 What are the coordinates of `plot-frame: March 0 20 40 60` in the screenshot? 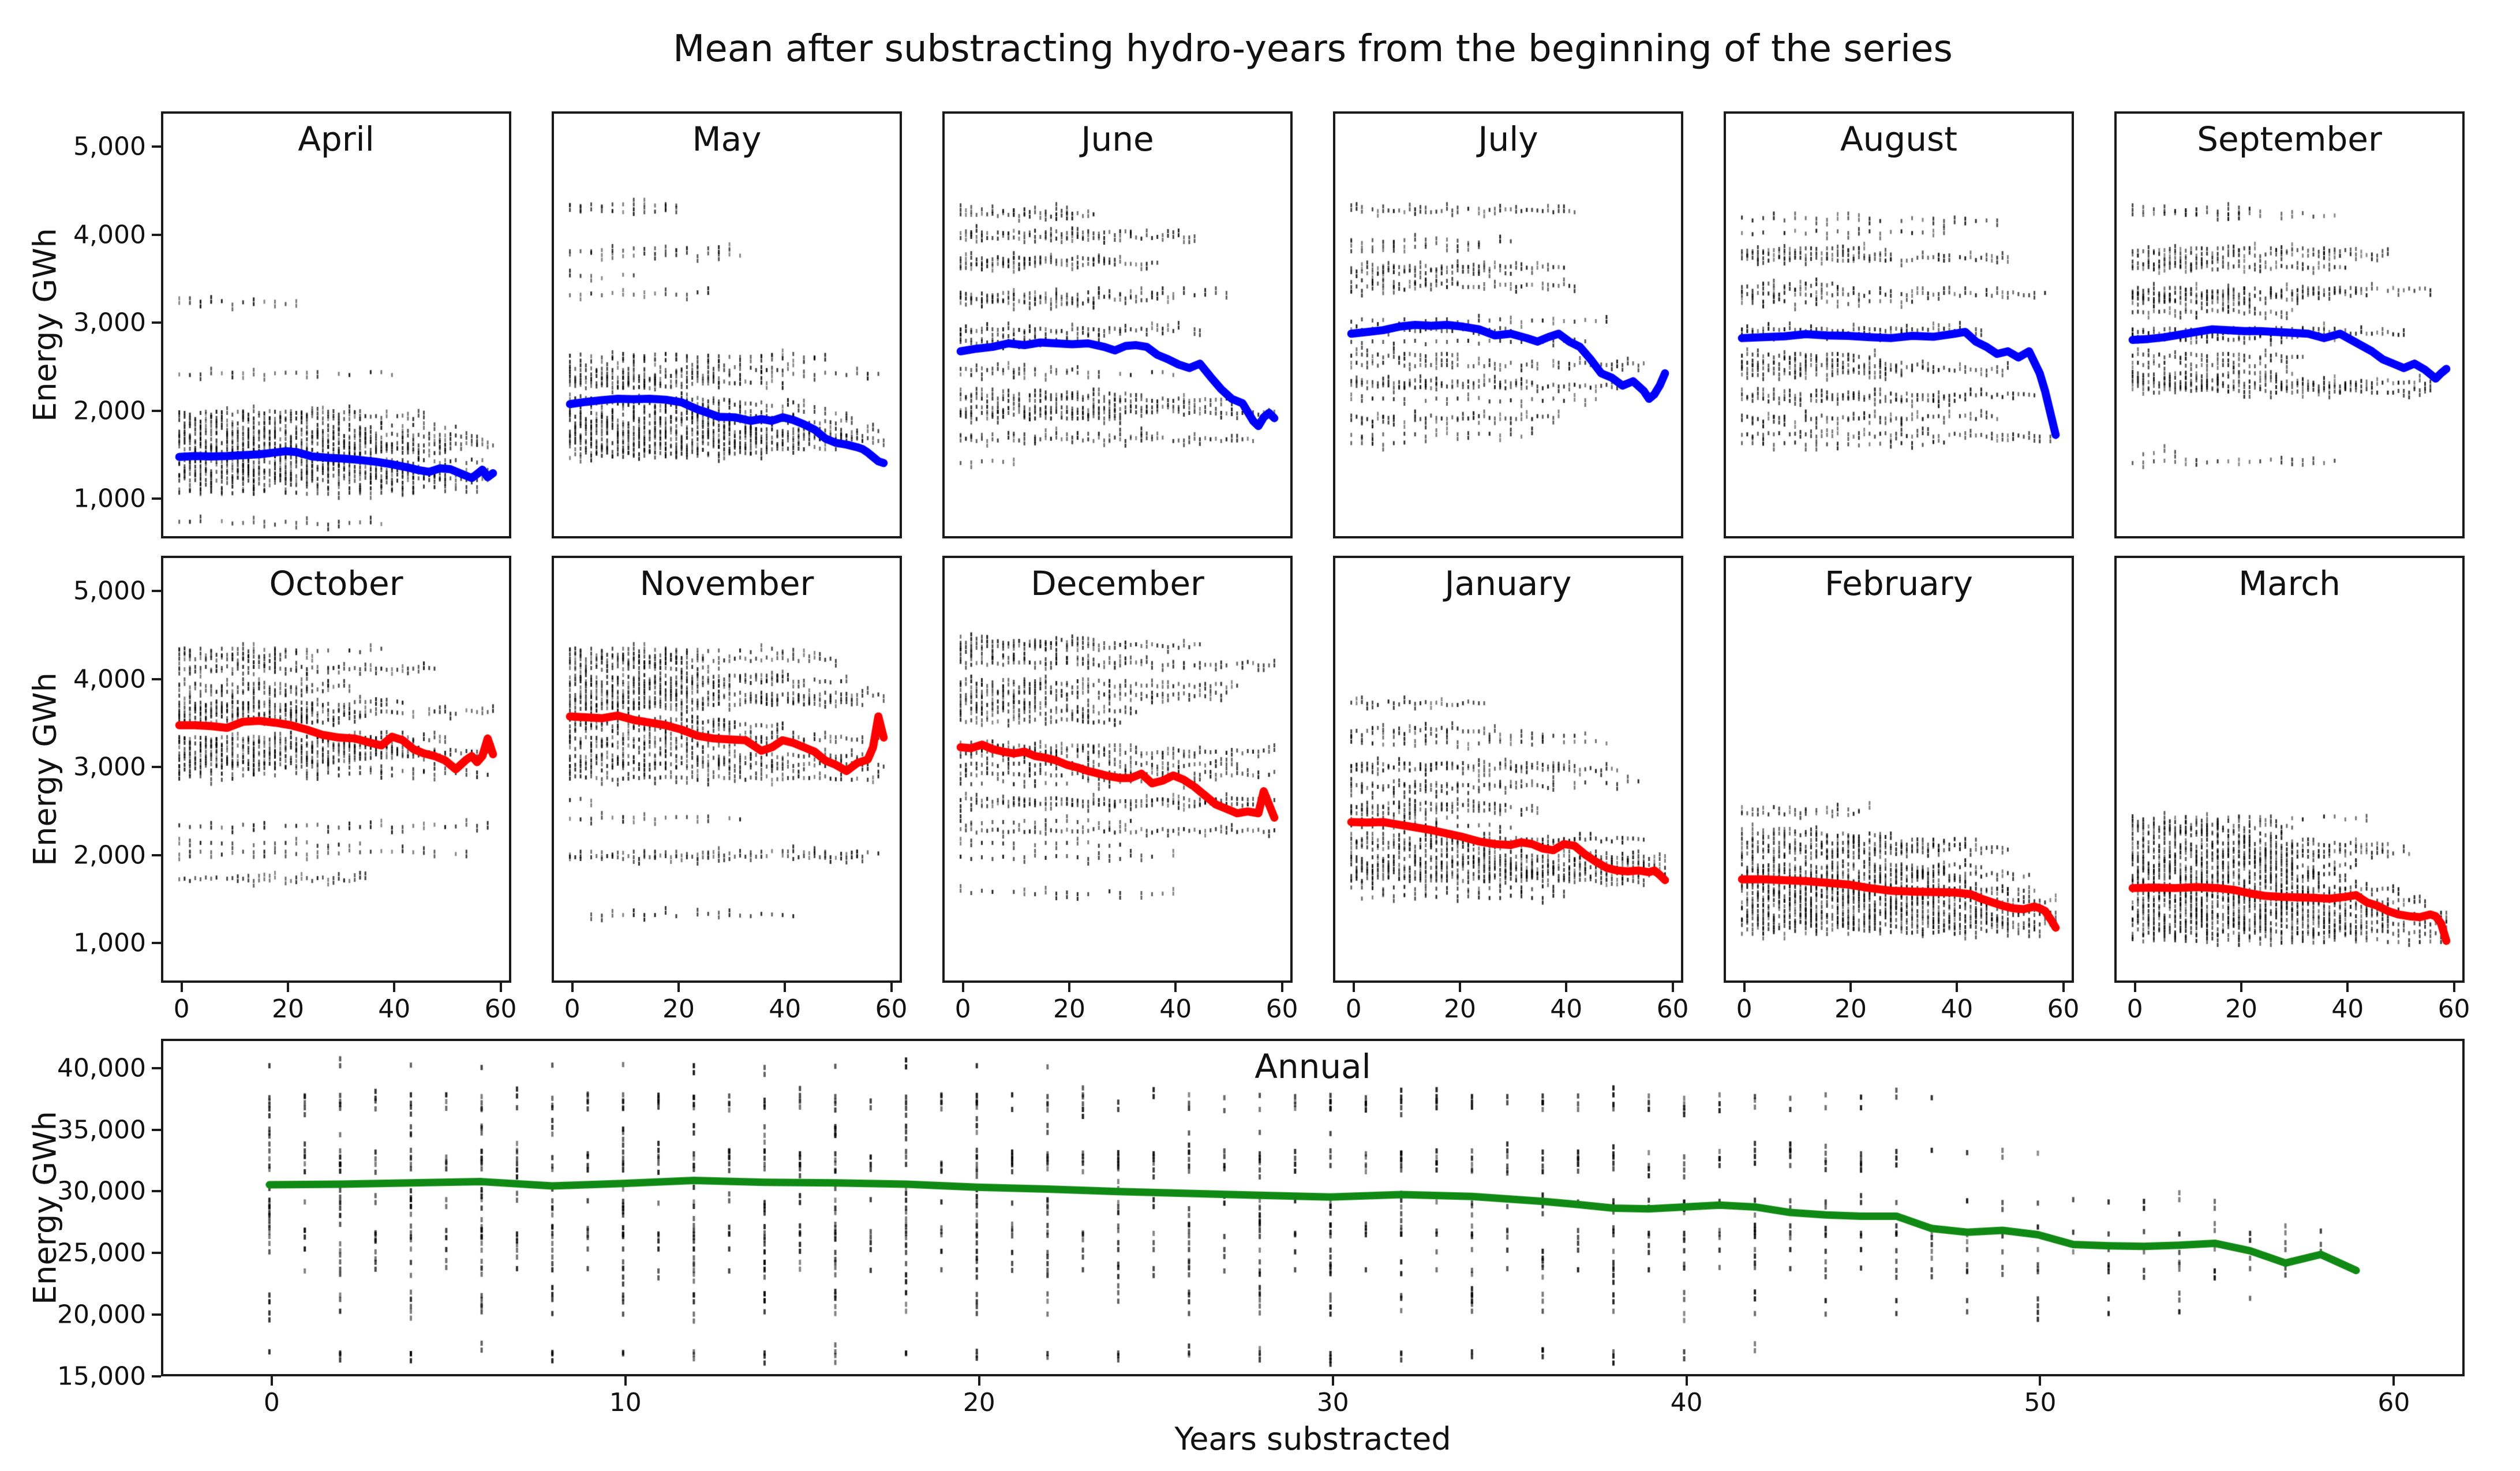 It's located at (2292, 790).